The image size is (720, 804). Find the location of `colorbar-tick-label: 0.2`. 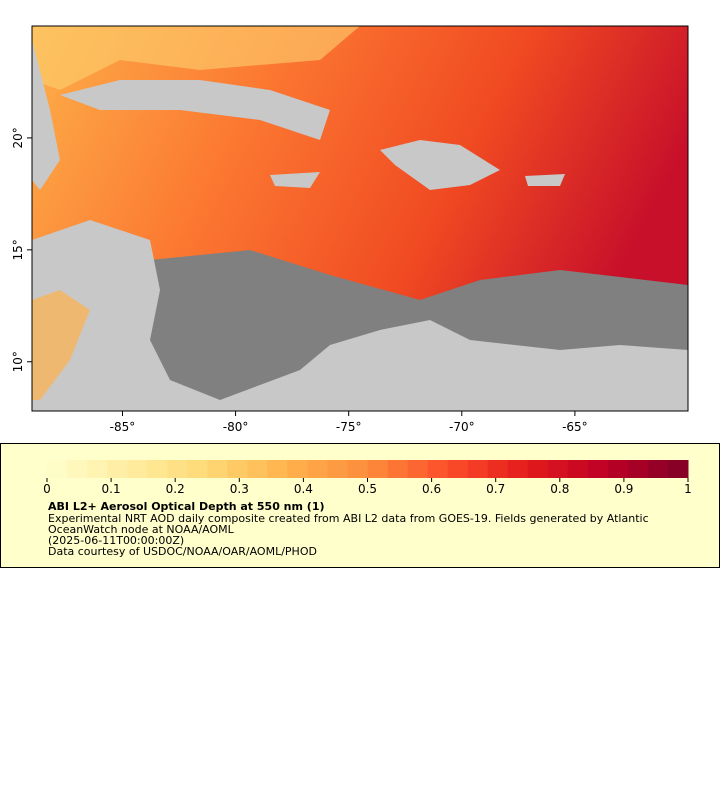

colorbar-tick-label: 0.2 is located at coordinates (175, 489).